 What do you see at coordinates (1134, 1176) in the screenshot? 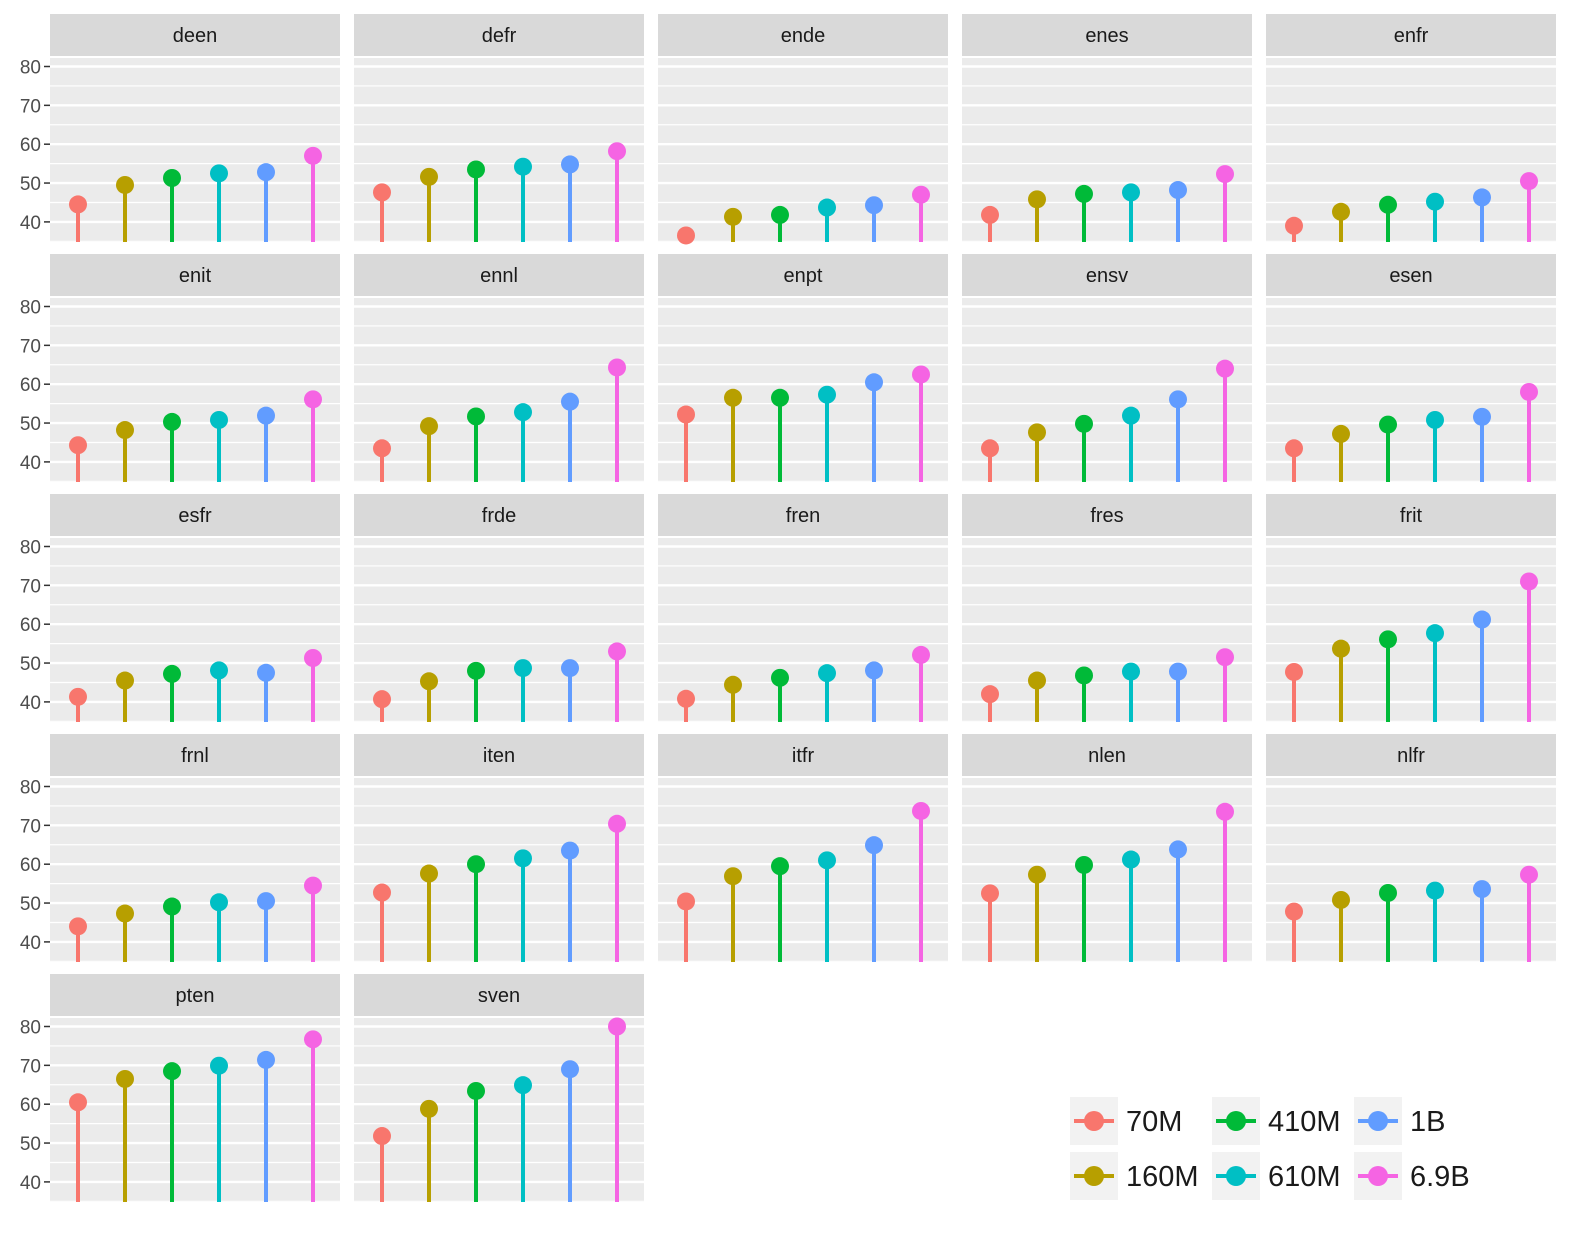
I see `legend-item-160M: 160M` at bounding box center [1134, 1176].